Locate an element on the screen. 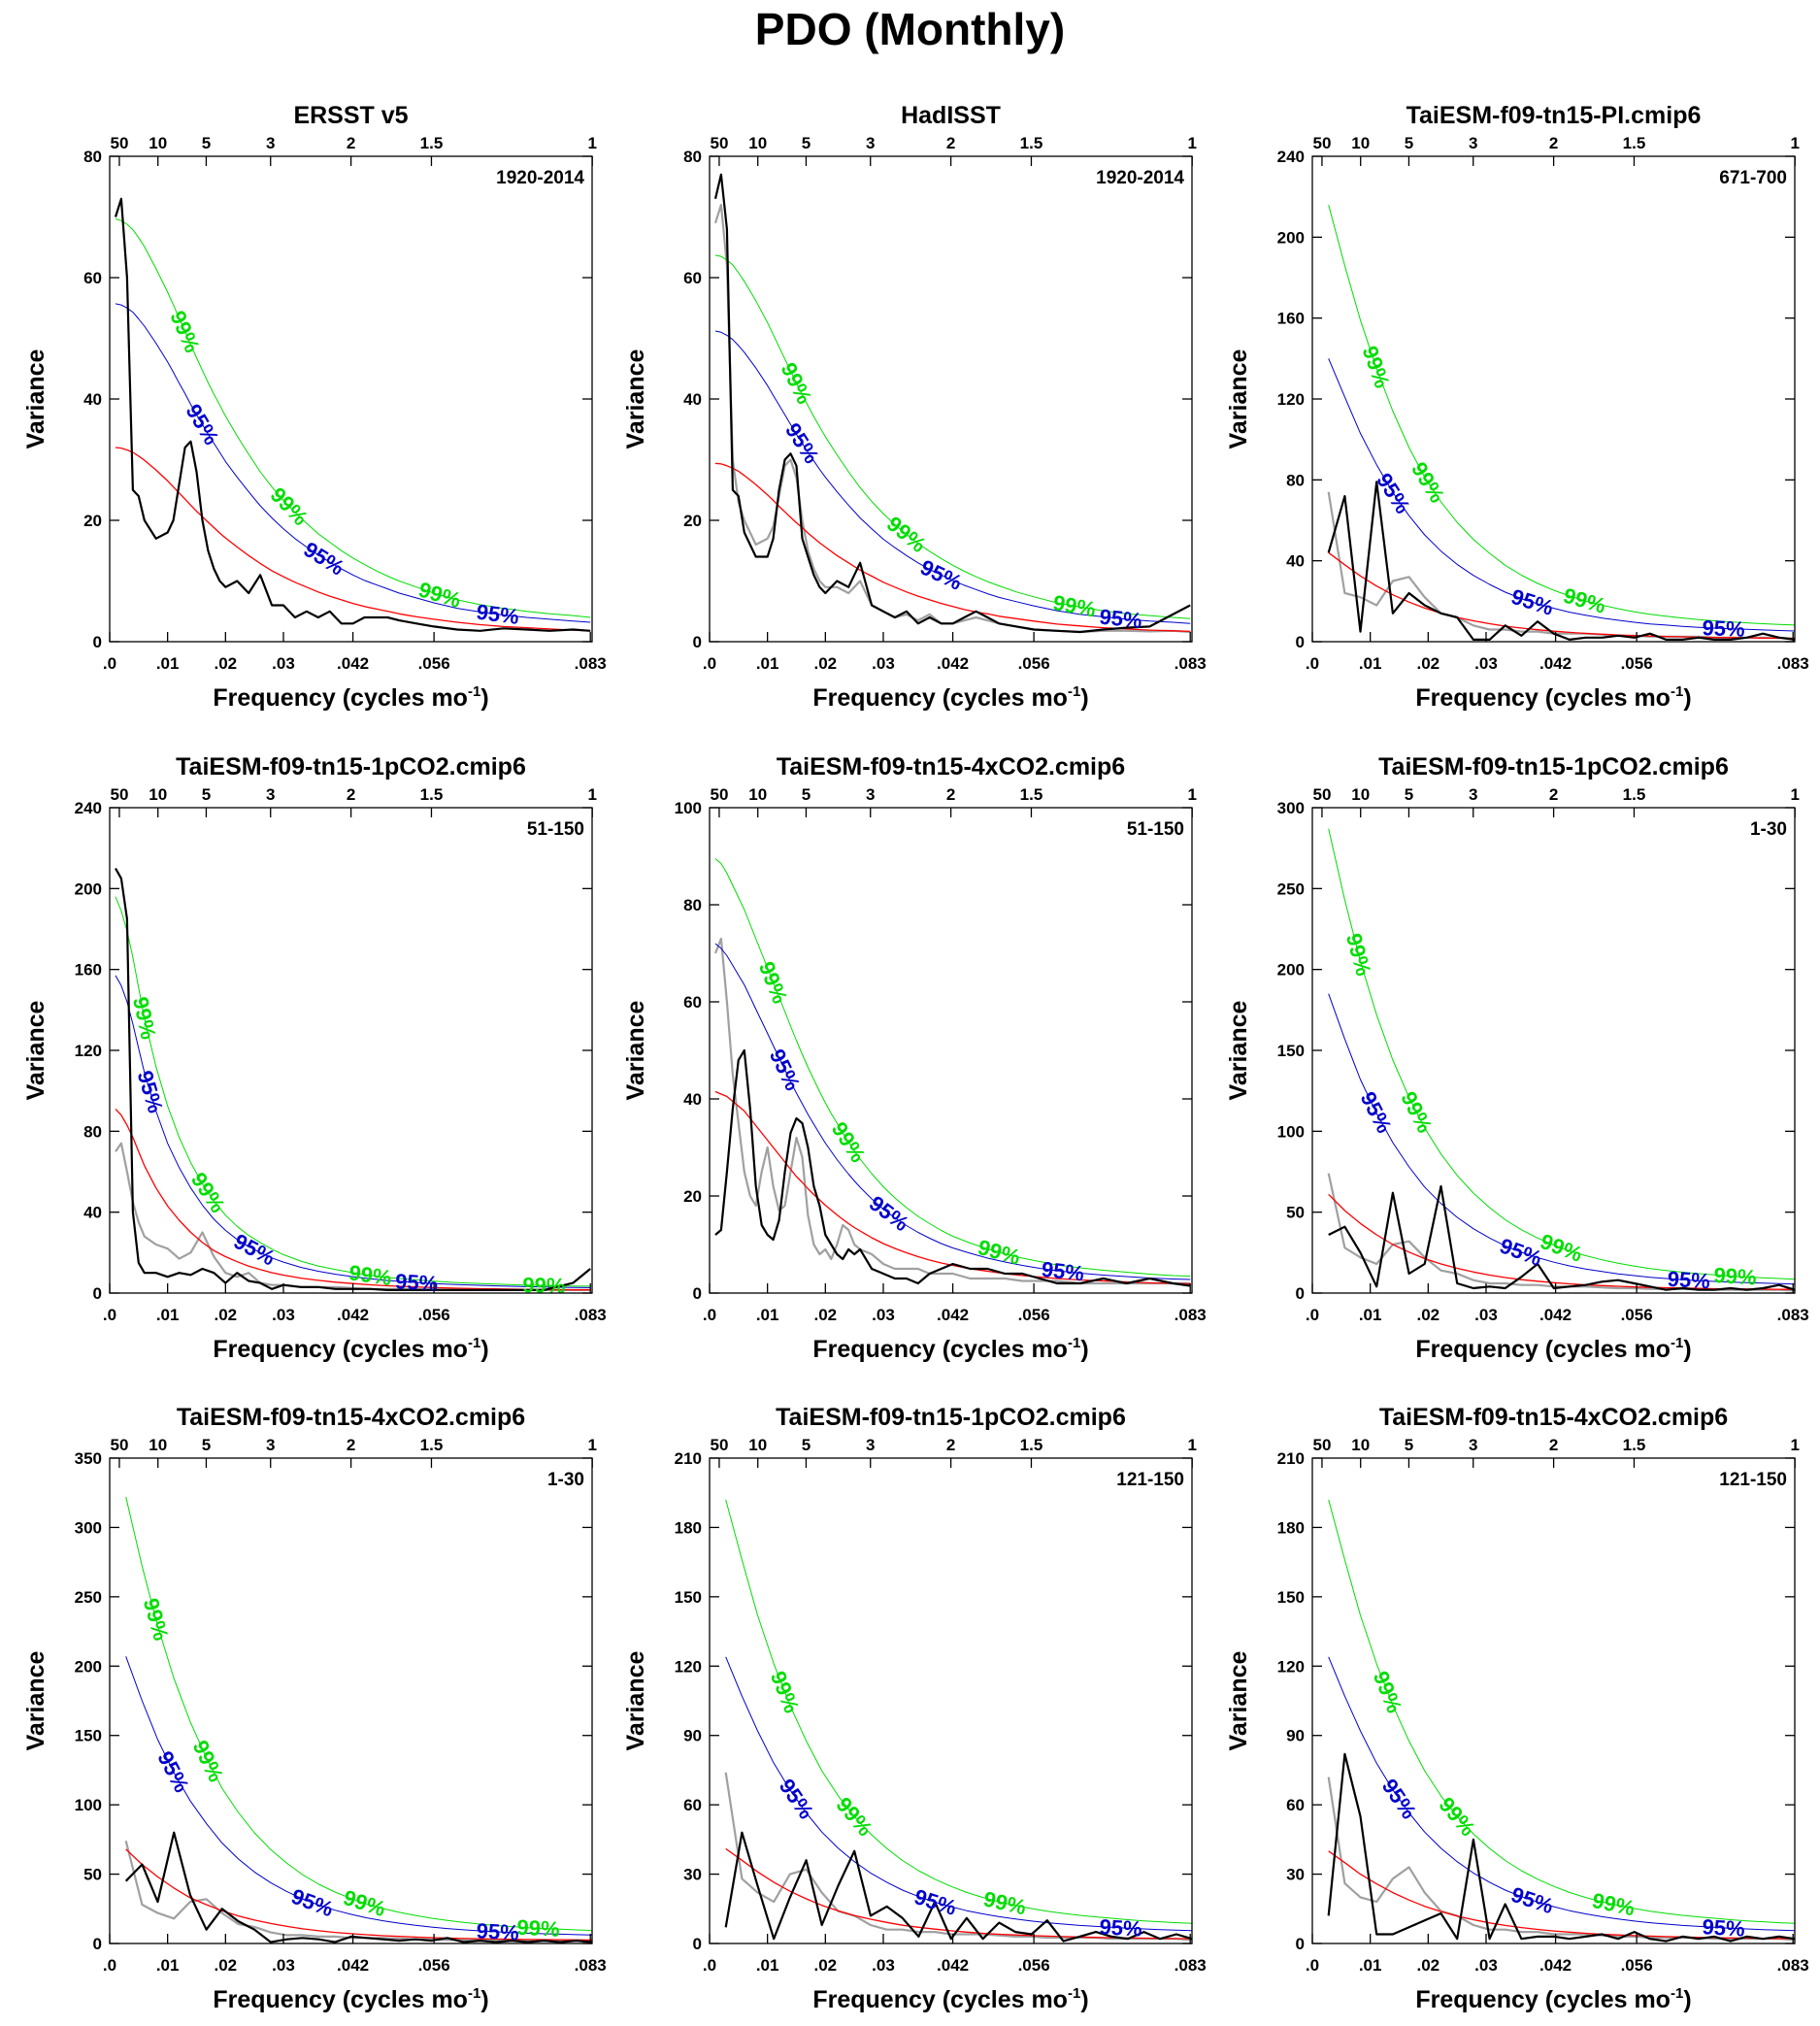 This screenshot has width=1820, height=2026. y-tick-label: 160 is located at coordinates (1291, 319).